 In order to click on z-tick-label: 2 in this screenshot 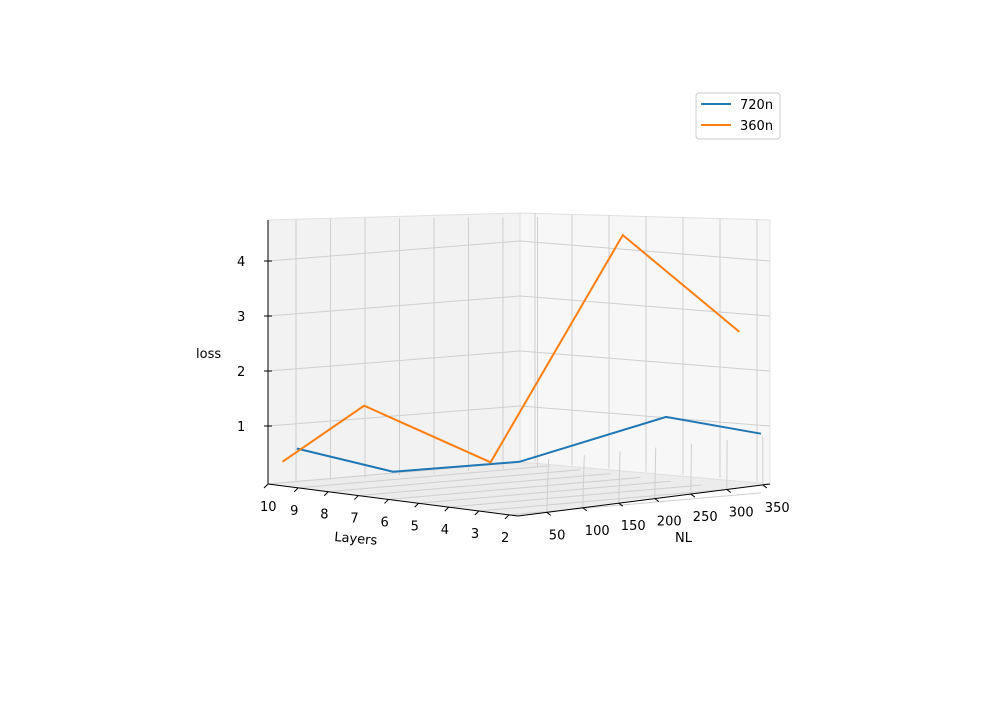, I will do `click(241, 372)`.